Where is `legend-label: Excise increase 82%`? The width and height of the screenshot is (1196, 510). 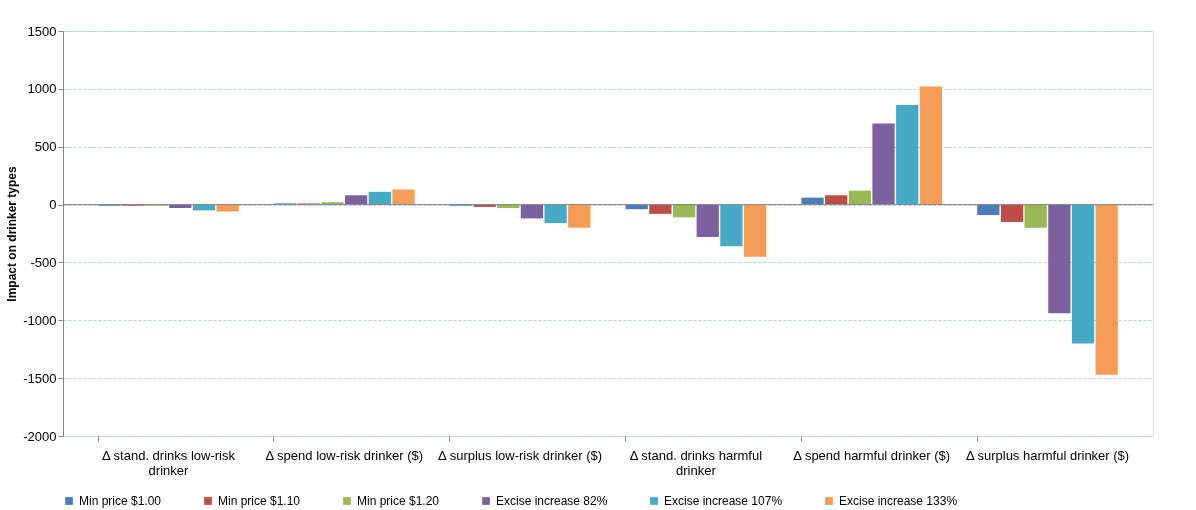
legend-label: Excise increase 82% is located at coordinates (552, 501).